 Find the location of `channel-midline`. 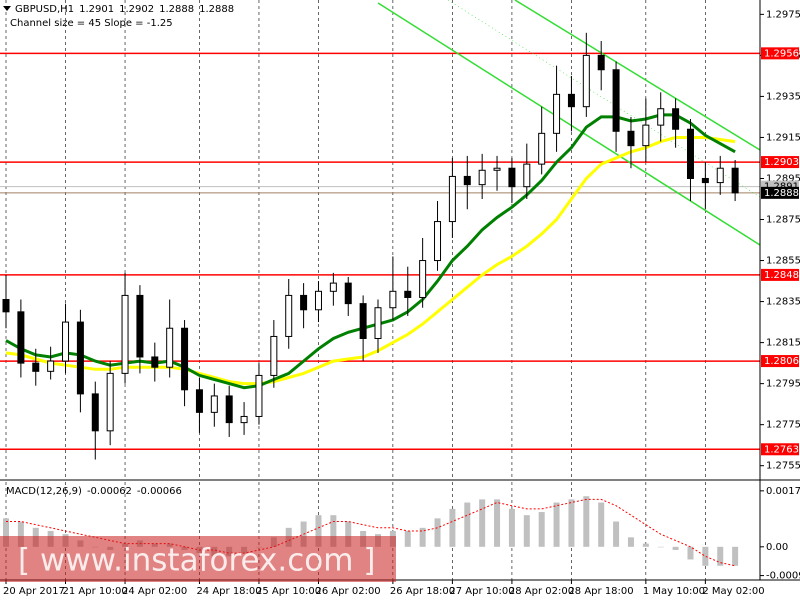

channel-midline is located at coordinates (604, 99).